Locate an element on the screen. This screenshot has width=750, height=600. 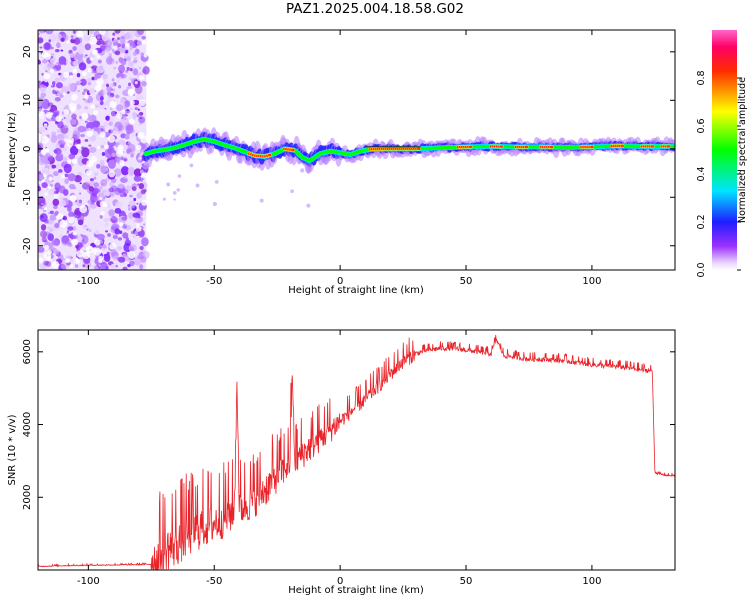
top-y-tick-label: -20 is located at coordinates (27, 246).